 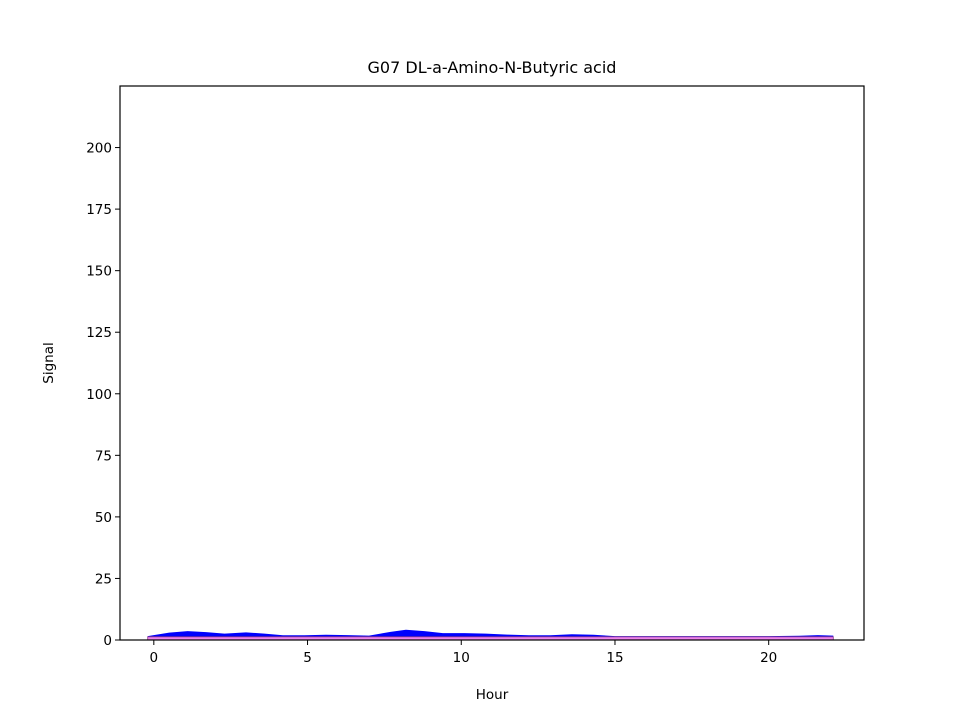 What do you see at coordinates (614, 658) in the screenshot?
I see `x-tick-label: 15` at bounding box center [614, 658].